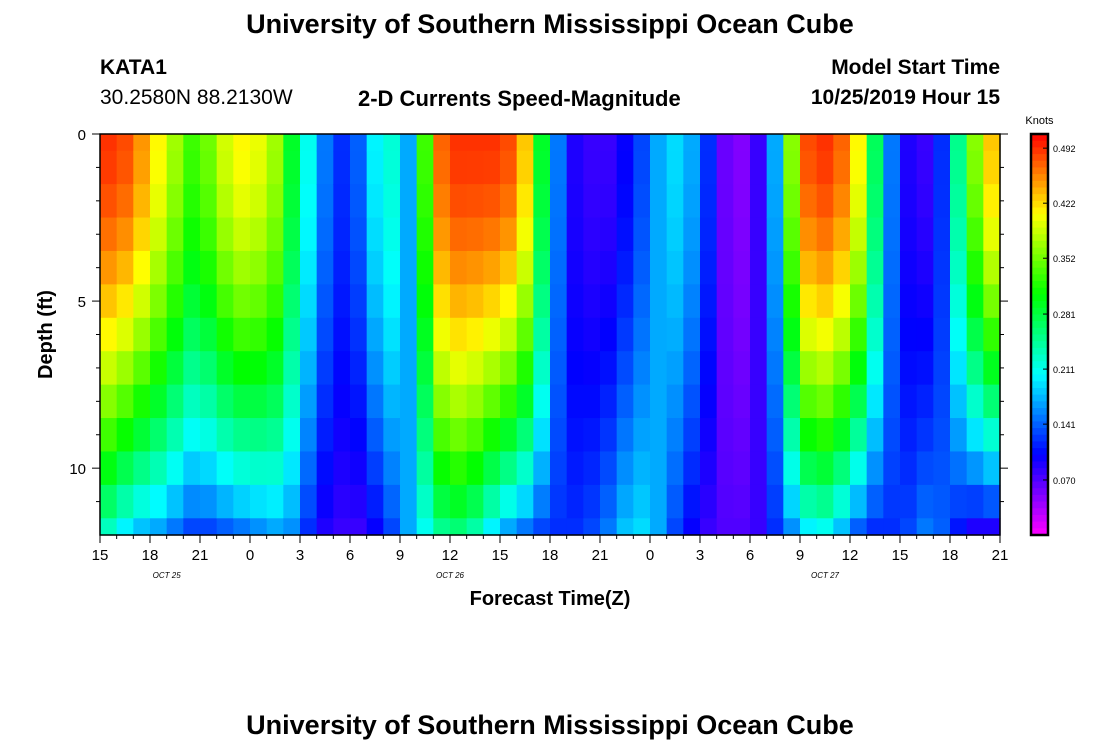 The width and height of the screenshot is (1100, 750). What do you see at coordinates (905, 97) in the screenshot?
I see `model-start-time: 10/25/2019 Hour 15` at bounding box center [905, 97].